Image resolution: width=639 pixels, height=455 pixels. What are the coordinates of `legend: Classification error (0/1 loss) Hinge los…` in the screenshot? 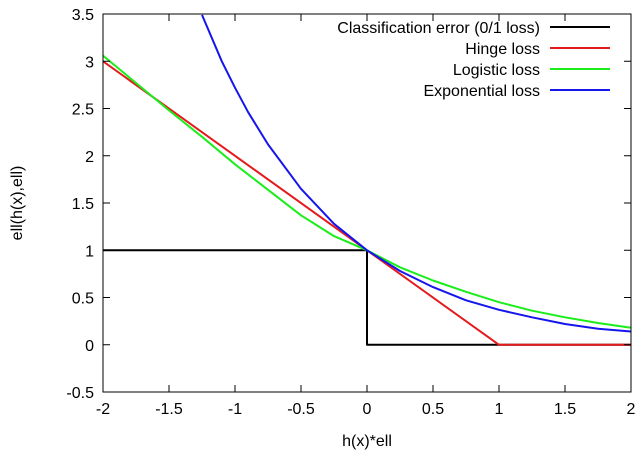 It's located at (473, 60).